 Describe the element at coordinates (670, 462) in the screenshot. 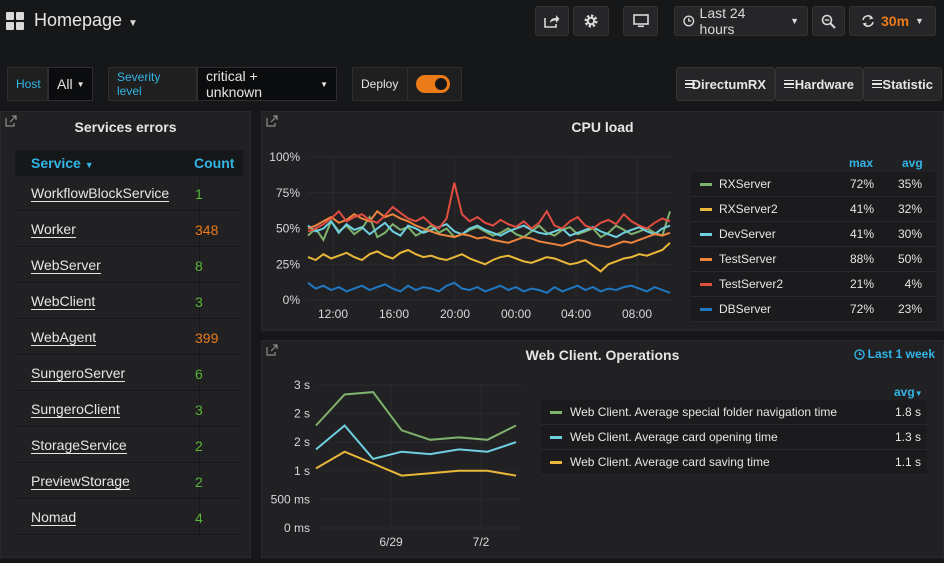

I see `series-name: Web Client. Average card saving time` at that location.